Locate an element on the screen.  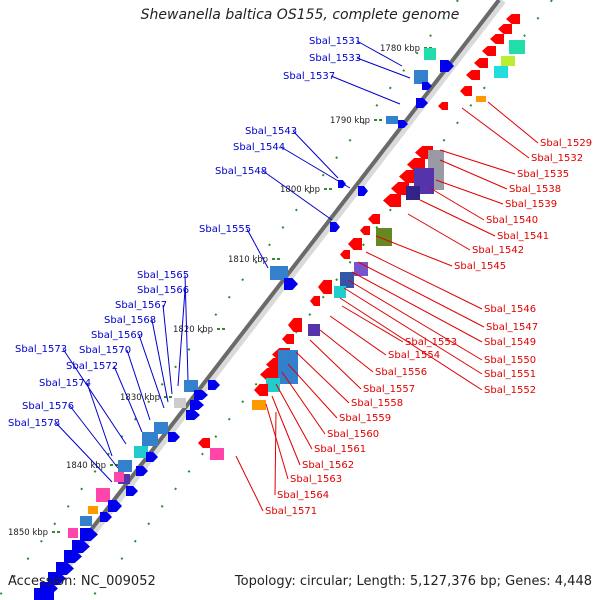
gene-label-right: Sbal_1529 is located at coordinates (566, 143).